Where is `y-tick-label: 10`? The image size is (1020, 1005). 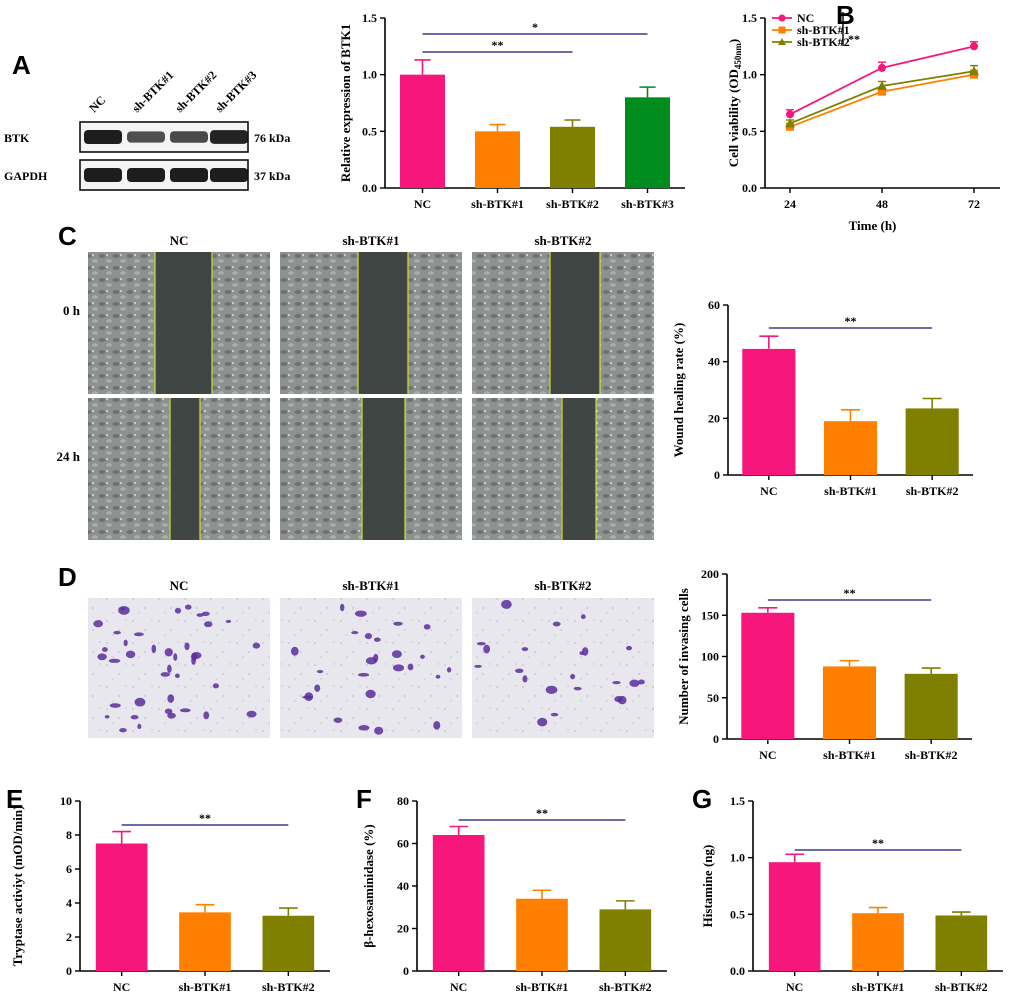
y-tick-label: 10 is located at coordinates (66, 801).